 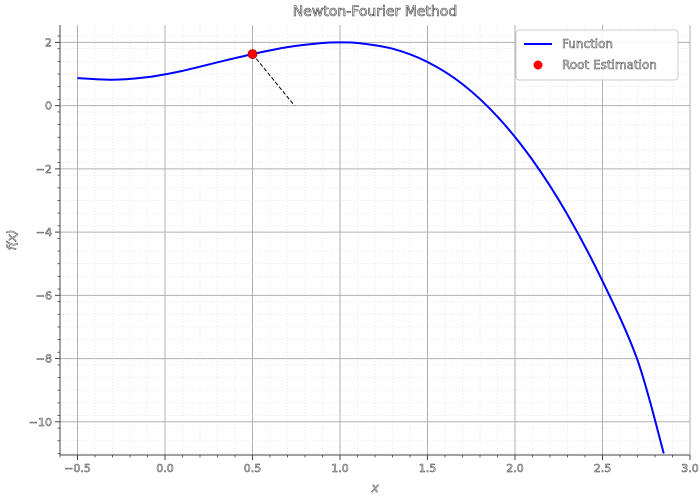 What do you see at coordinates (252, 54) in the screenshot?
I see `root-estimation-point` at bounding box center [252, 54].